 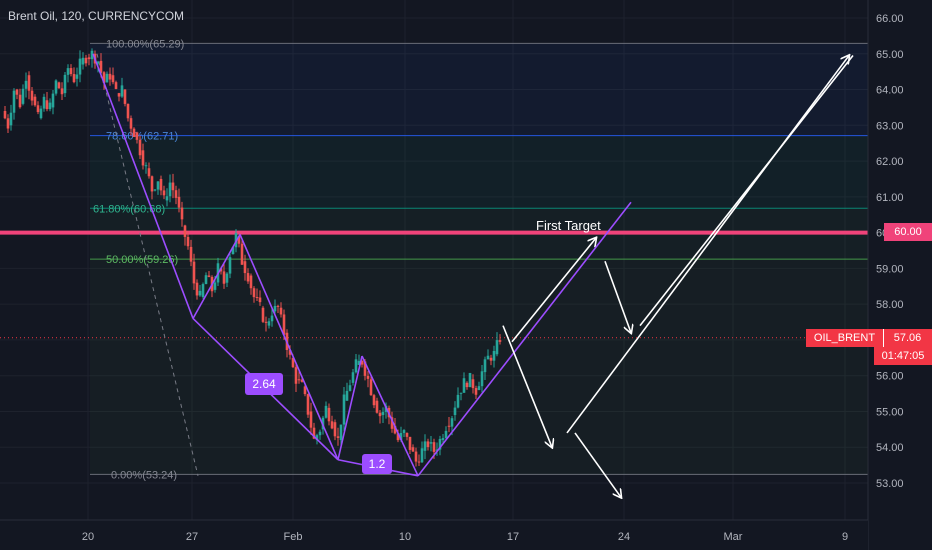 I want to click on price-tick-label: 59.00, so click(x=890, y=269).